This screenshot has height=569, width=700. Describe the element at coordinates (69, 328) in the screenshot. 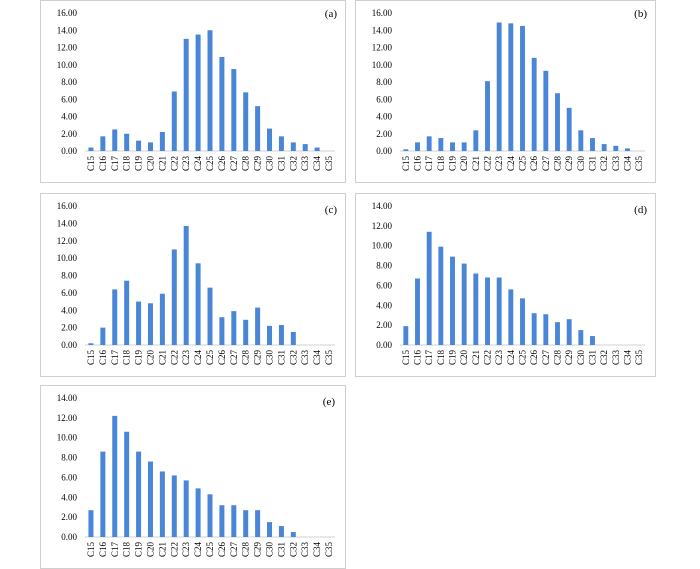

I see `y-tick-label: 2.00` at that location.